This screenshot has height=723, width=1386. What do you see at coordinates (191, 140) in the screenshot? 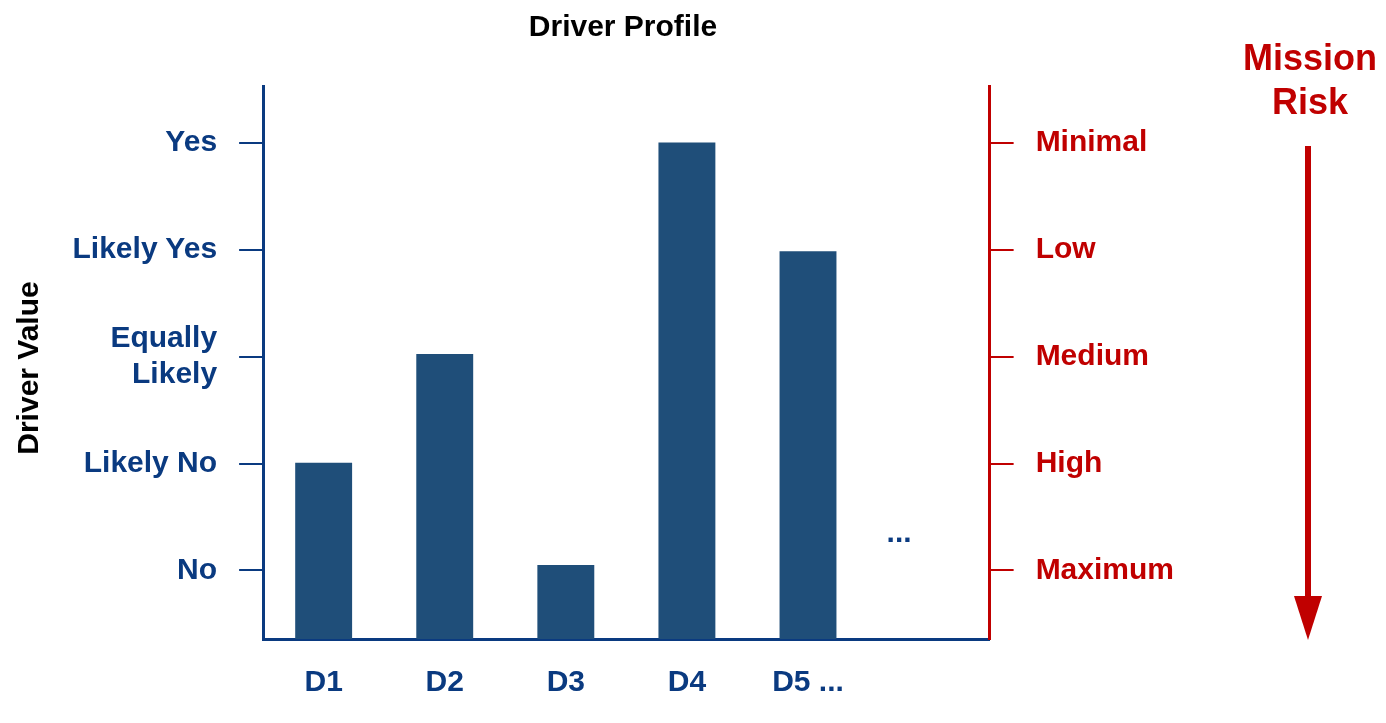
I see `category-label: Yes` at bounding box center [191, 140].